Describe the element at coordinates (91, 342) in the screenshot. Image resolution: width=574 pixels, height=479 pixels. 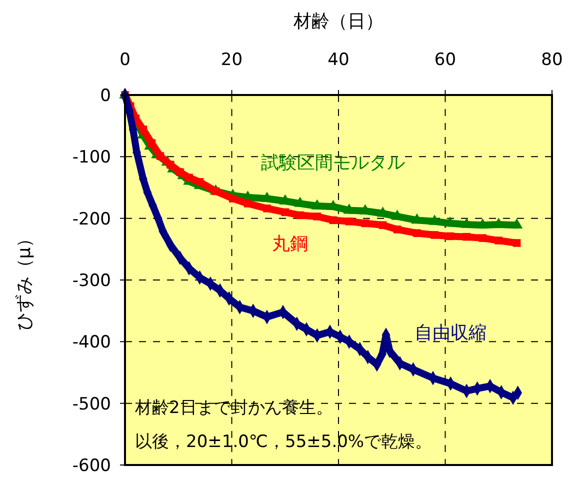
I see `y-tick-label: -400` at that location.